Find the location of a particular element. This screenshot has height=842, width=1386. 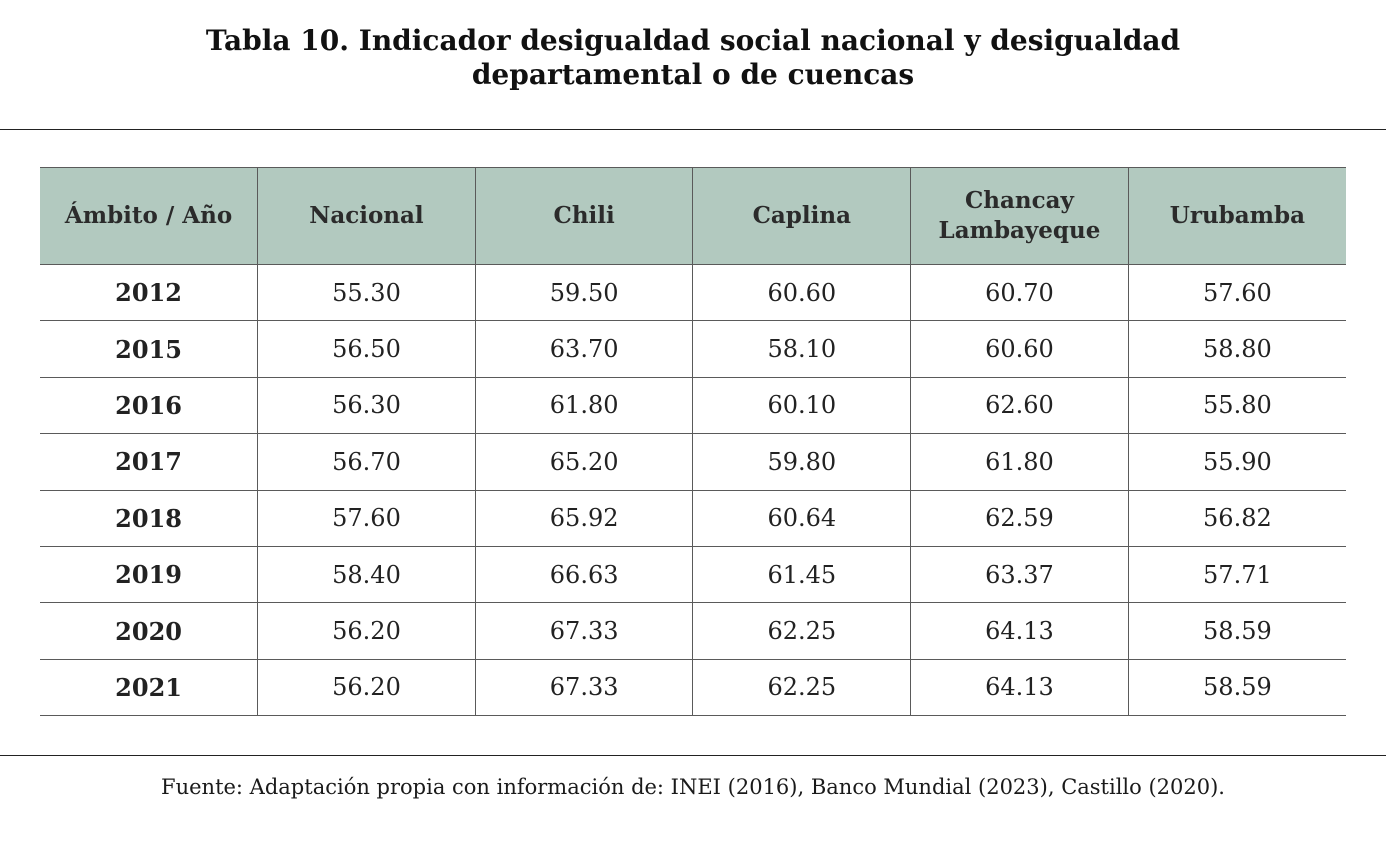

header-chili: Chili is located at coordinates (583, 216).